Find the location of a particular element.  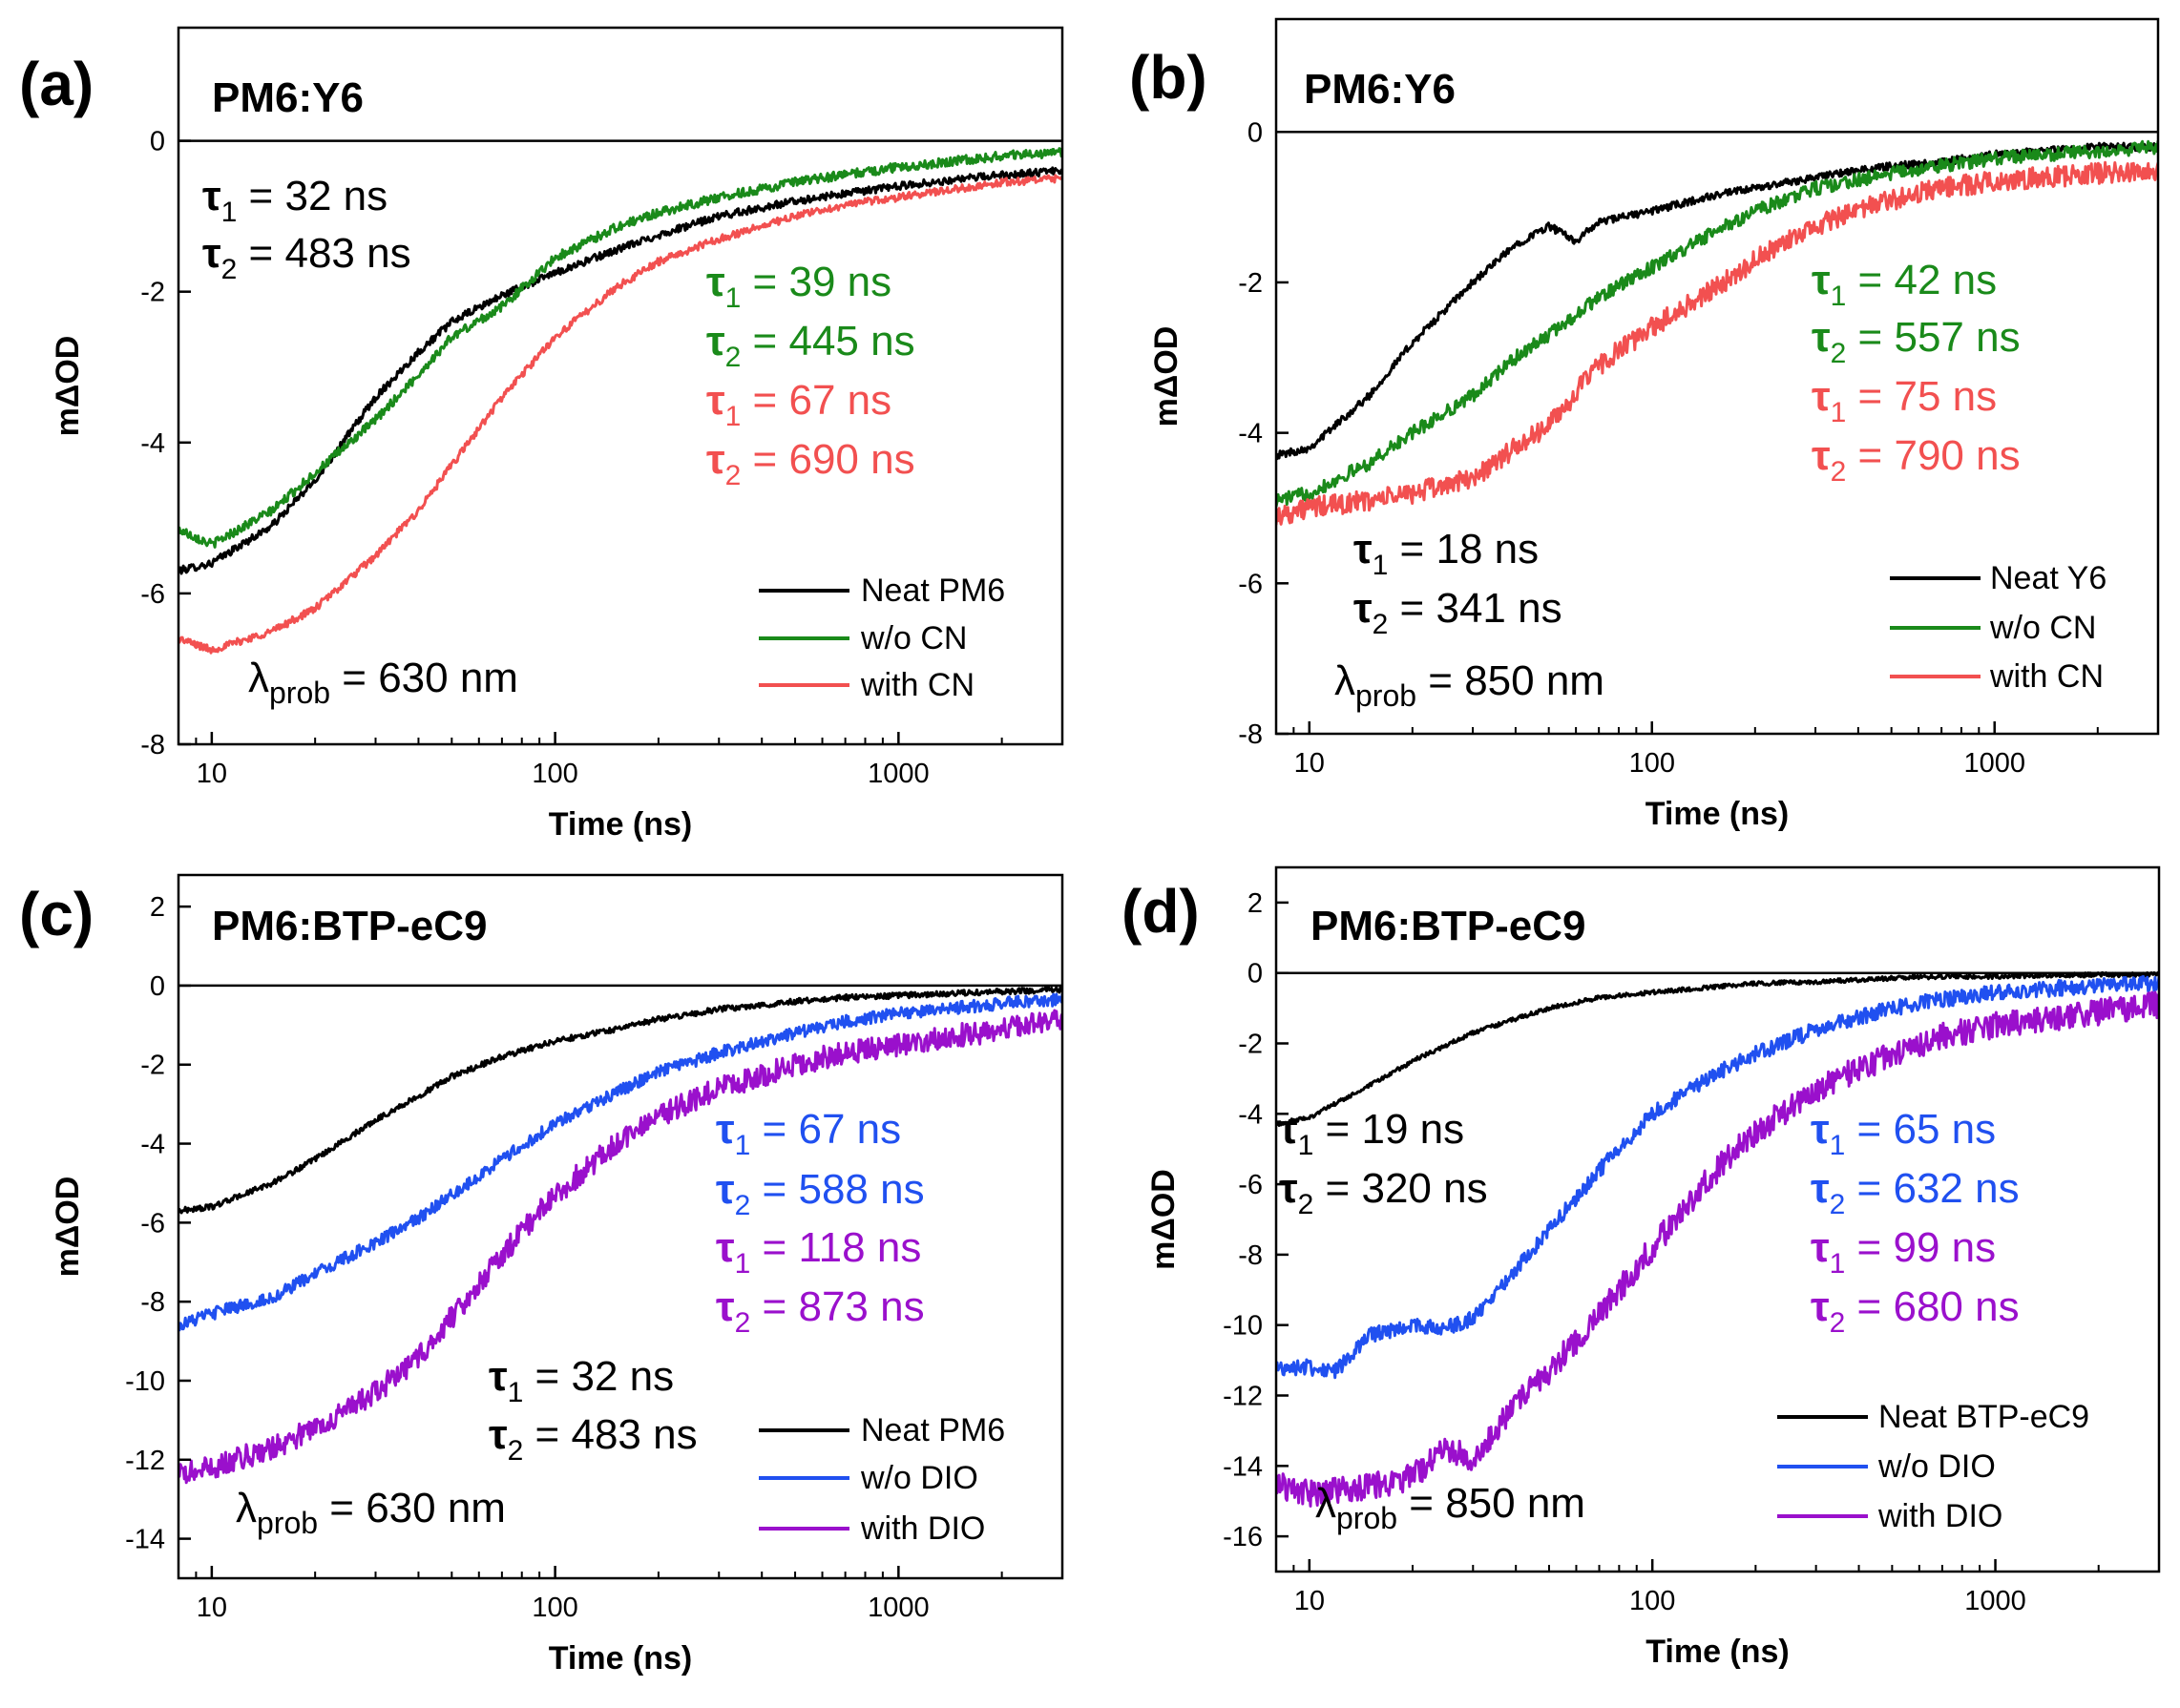

lifetime-annotation: τ2 = 557 ns is located at coordinates (1916, 341).